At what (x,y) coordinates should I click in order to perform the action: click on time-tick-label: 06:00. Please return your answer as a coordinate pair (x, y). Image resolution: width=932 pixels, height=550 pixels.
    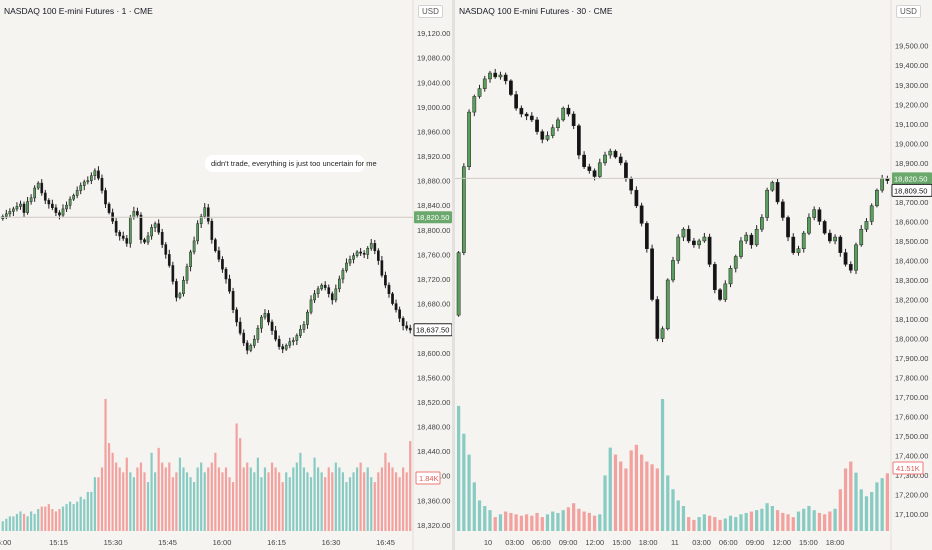
    Looking at the image, I should click on (728, 542).